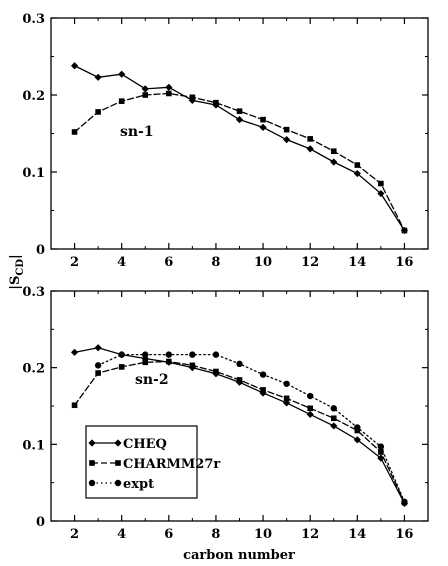 The height and width of the screenshot is (566, 448). Describe the element at coordinates (33, 369) in the screenshot. I see `sn2-y-tick-label: 0.2` at that location.